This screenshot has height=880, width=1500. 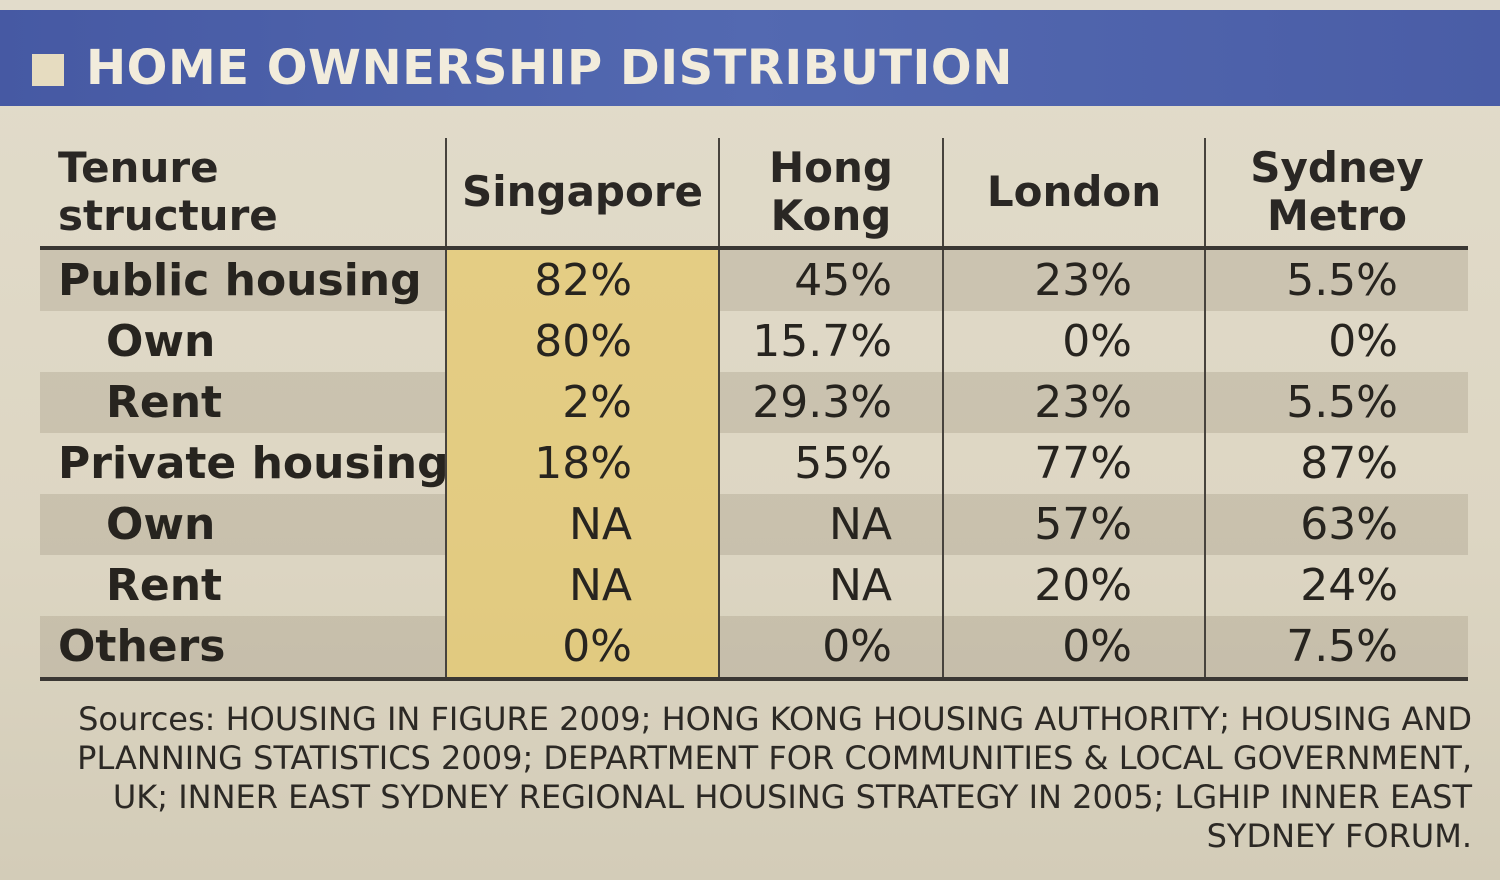 I want to click on table-cell: 2%, so click(x=582, y=402).